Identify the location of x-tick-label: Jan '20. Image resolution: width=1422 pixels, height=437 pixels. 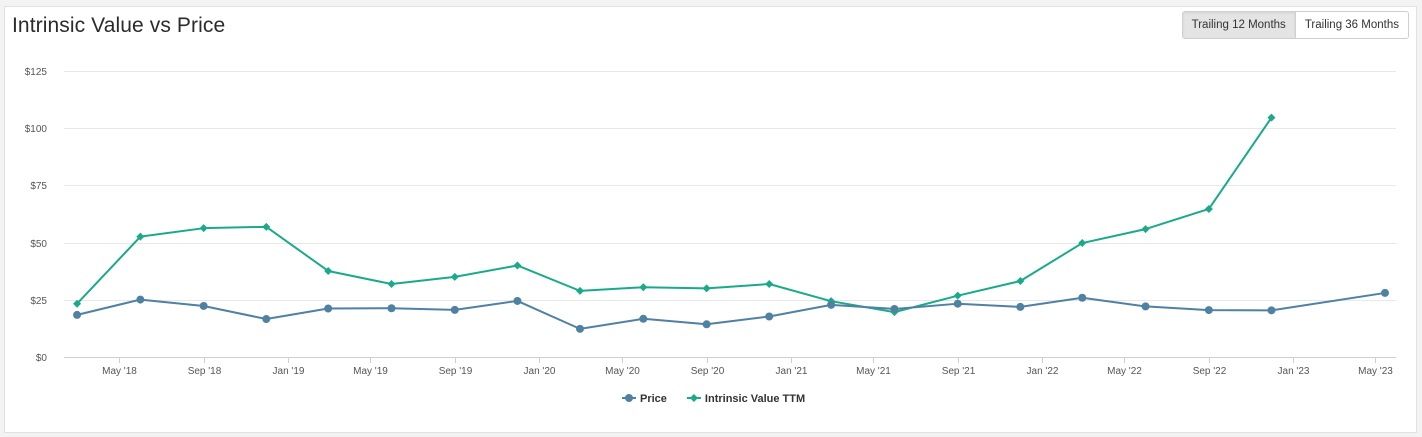
(540, 371).